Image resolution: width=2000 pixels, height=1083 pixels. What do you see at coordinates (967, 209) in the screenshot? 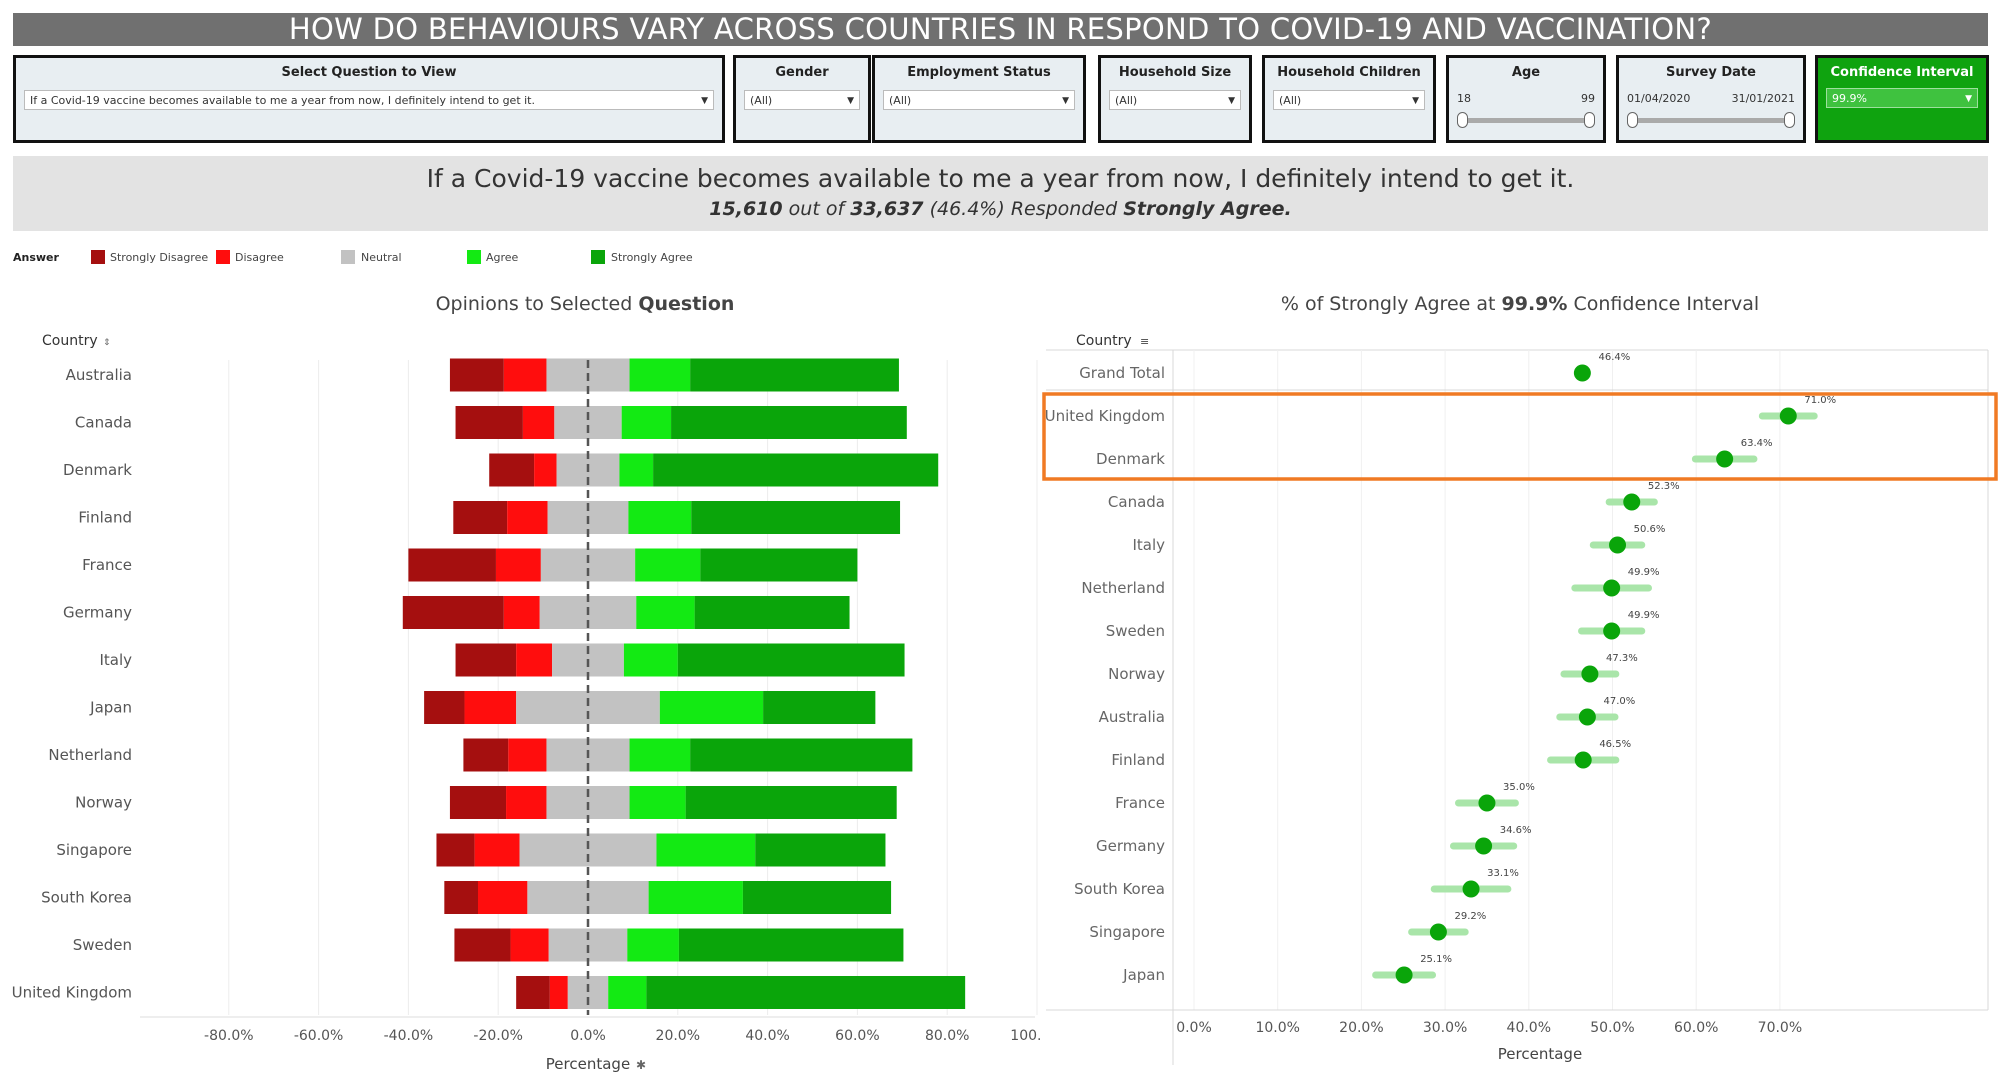
I see `response-pct: (46.4%)` at bounding box center [967, 209].